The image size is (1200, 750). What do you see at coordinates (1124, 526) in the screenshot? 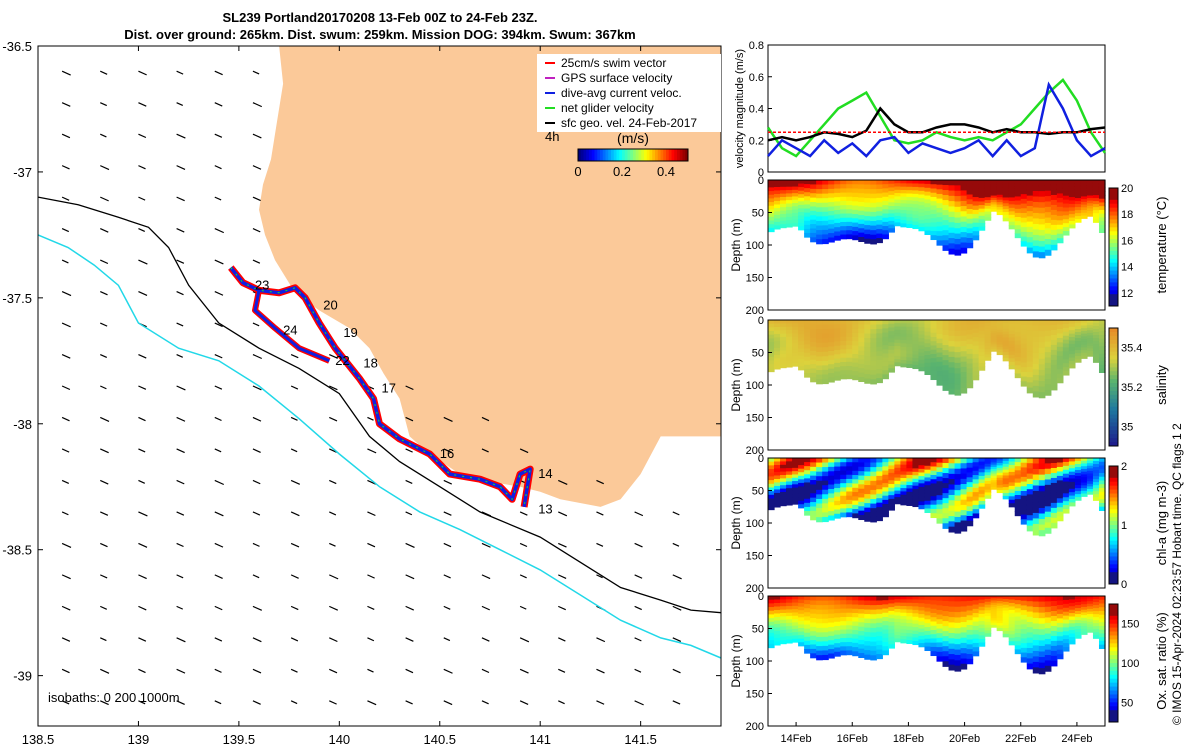
I see `section-colorbar-tick: 1` at bounding box center [1124, 526].